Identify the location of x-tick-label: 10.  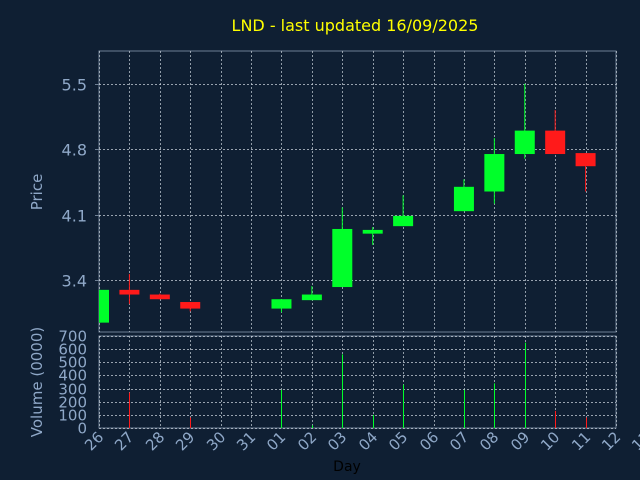
(550, 441).